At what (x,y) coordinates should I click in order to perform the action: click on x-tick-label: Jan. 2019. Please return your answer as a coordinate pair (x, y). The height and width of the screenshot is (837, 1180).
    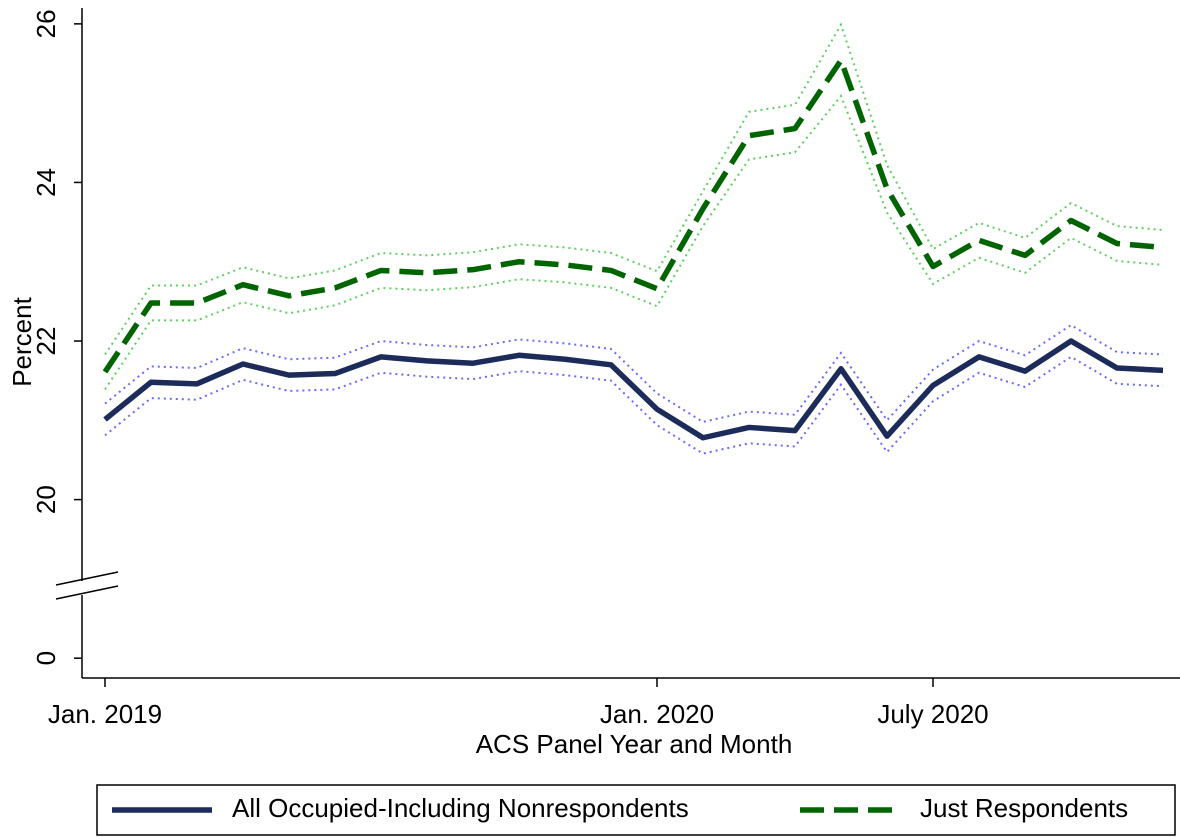
    Looking at the image, I should click on (105, 714).